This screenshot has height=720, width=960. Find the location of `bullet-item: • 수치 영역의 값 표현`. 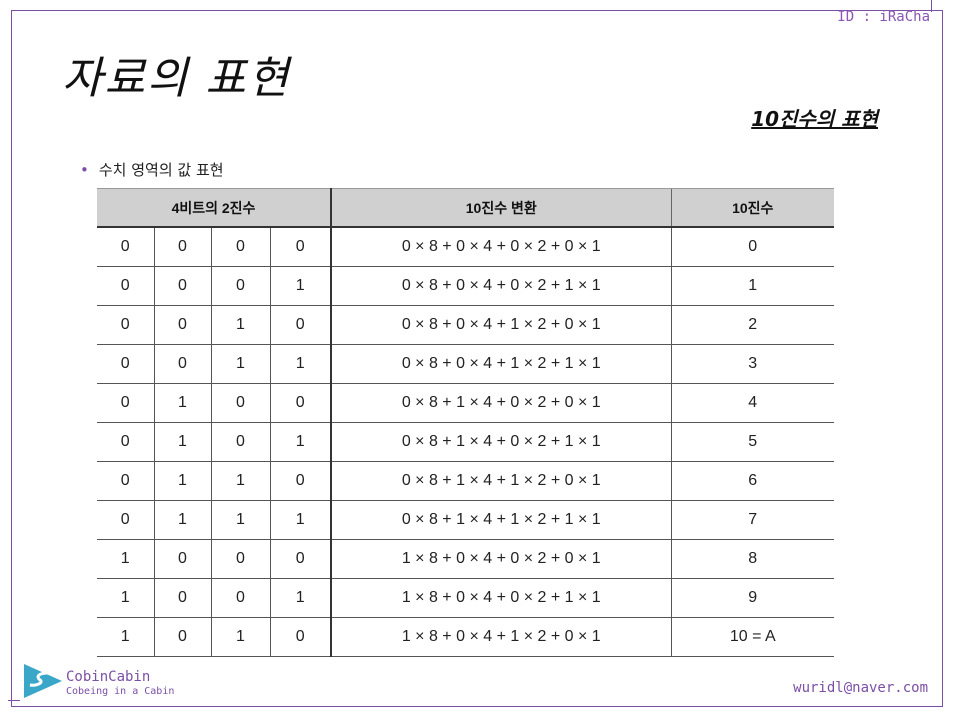

bullet-item: • 수치 영역의 값 표현 is located at coordinates (152, 169).